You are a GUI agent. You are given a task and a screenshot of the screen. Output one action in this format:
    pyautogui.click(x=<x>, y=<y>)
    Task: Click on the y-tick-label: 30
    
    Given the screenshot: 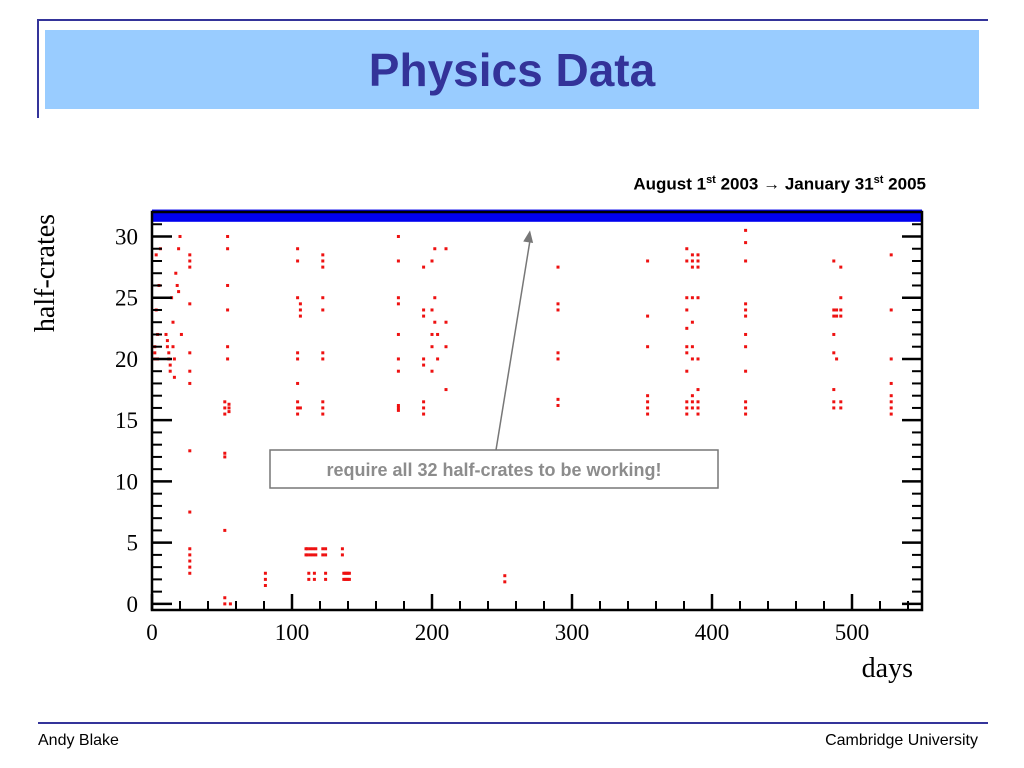 What is the action you would take?
    pyautogui.click(x=126, y=236)
    